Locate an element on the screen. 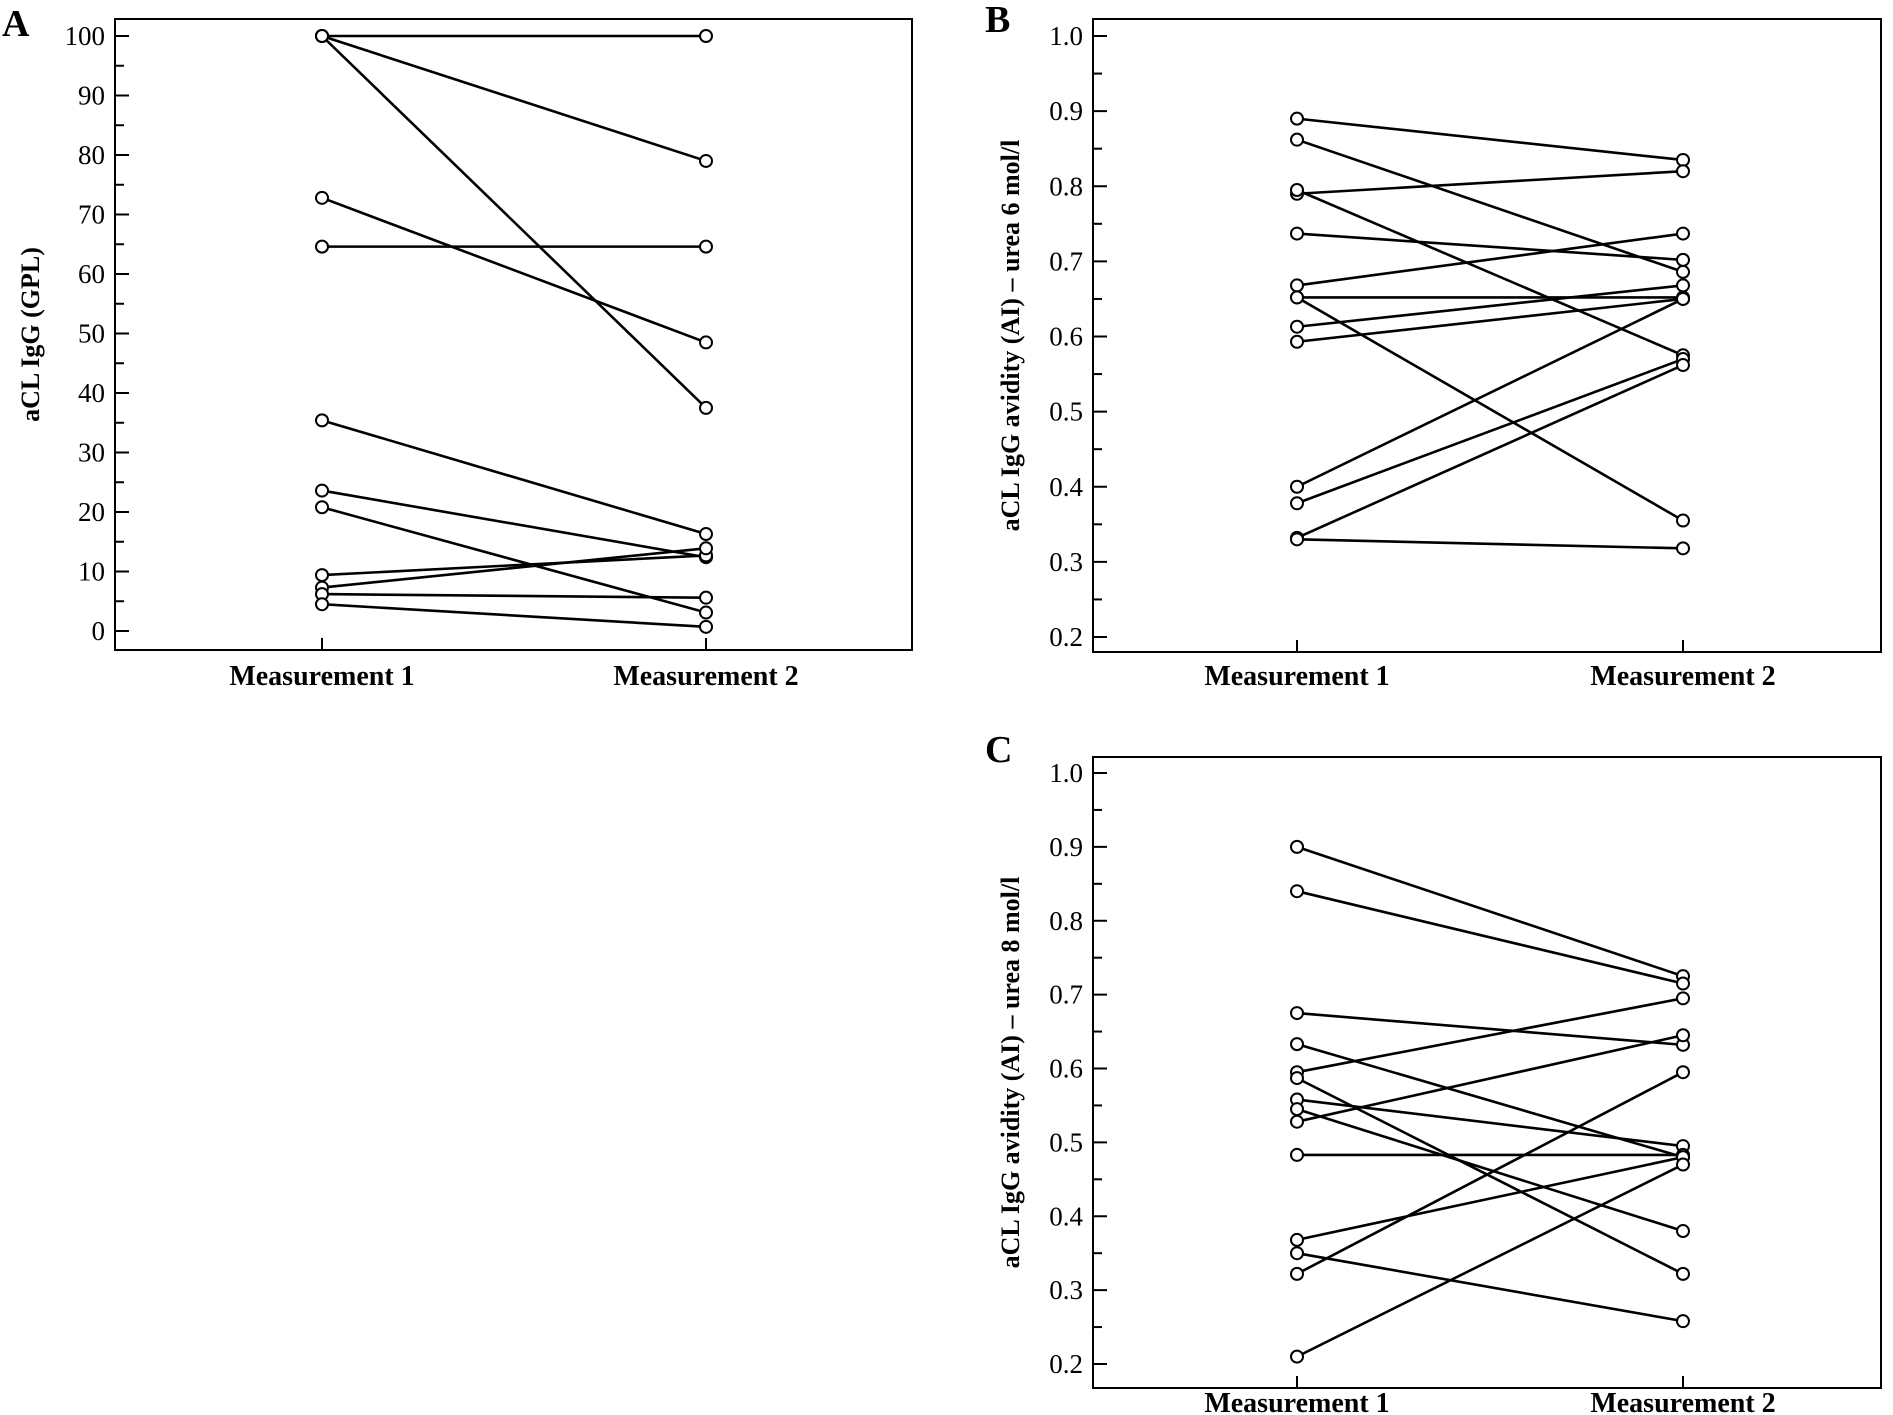  y-tick-label: 10 is located at coordinates (91, 572).